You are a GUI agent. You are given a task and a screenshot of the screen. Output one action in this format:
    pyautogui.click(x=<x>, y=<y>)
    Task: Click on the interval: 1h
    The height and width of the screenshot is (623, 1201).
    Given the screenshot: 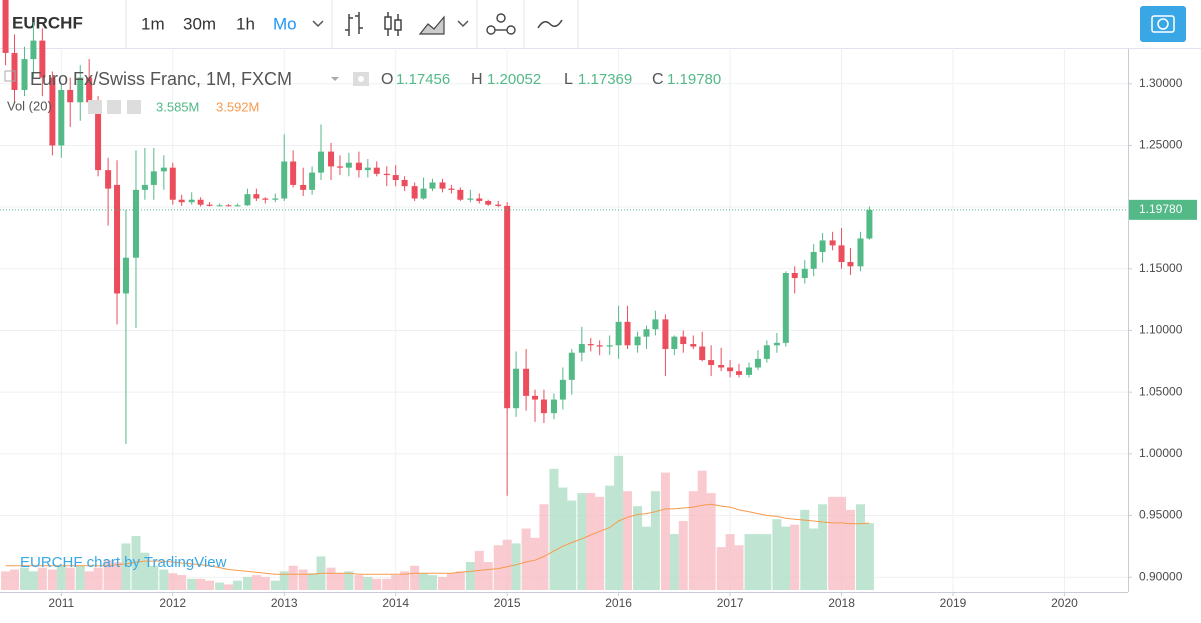 What is the action you would take?
    pyautogui.click(x=245, y=23)
    